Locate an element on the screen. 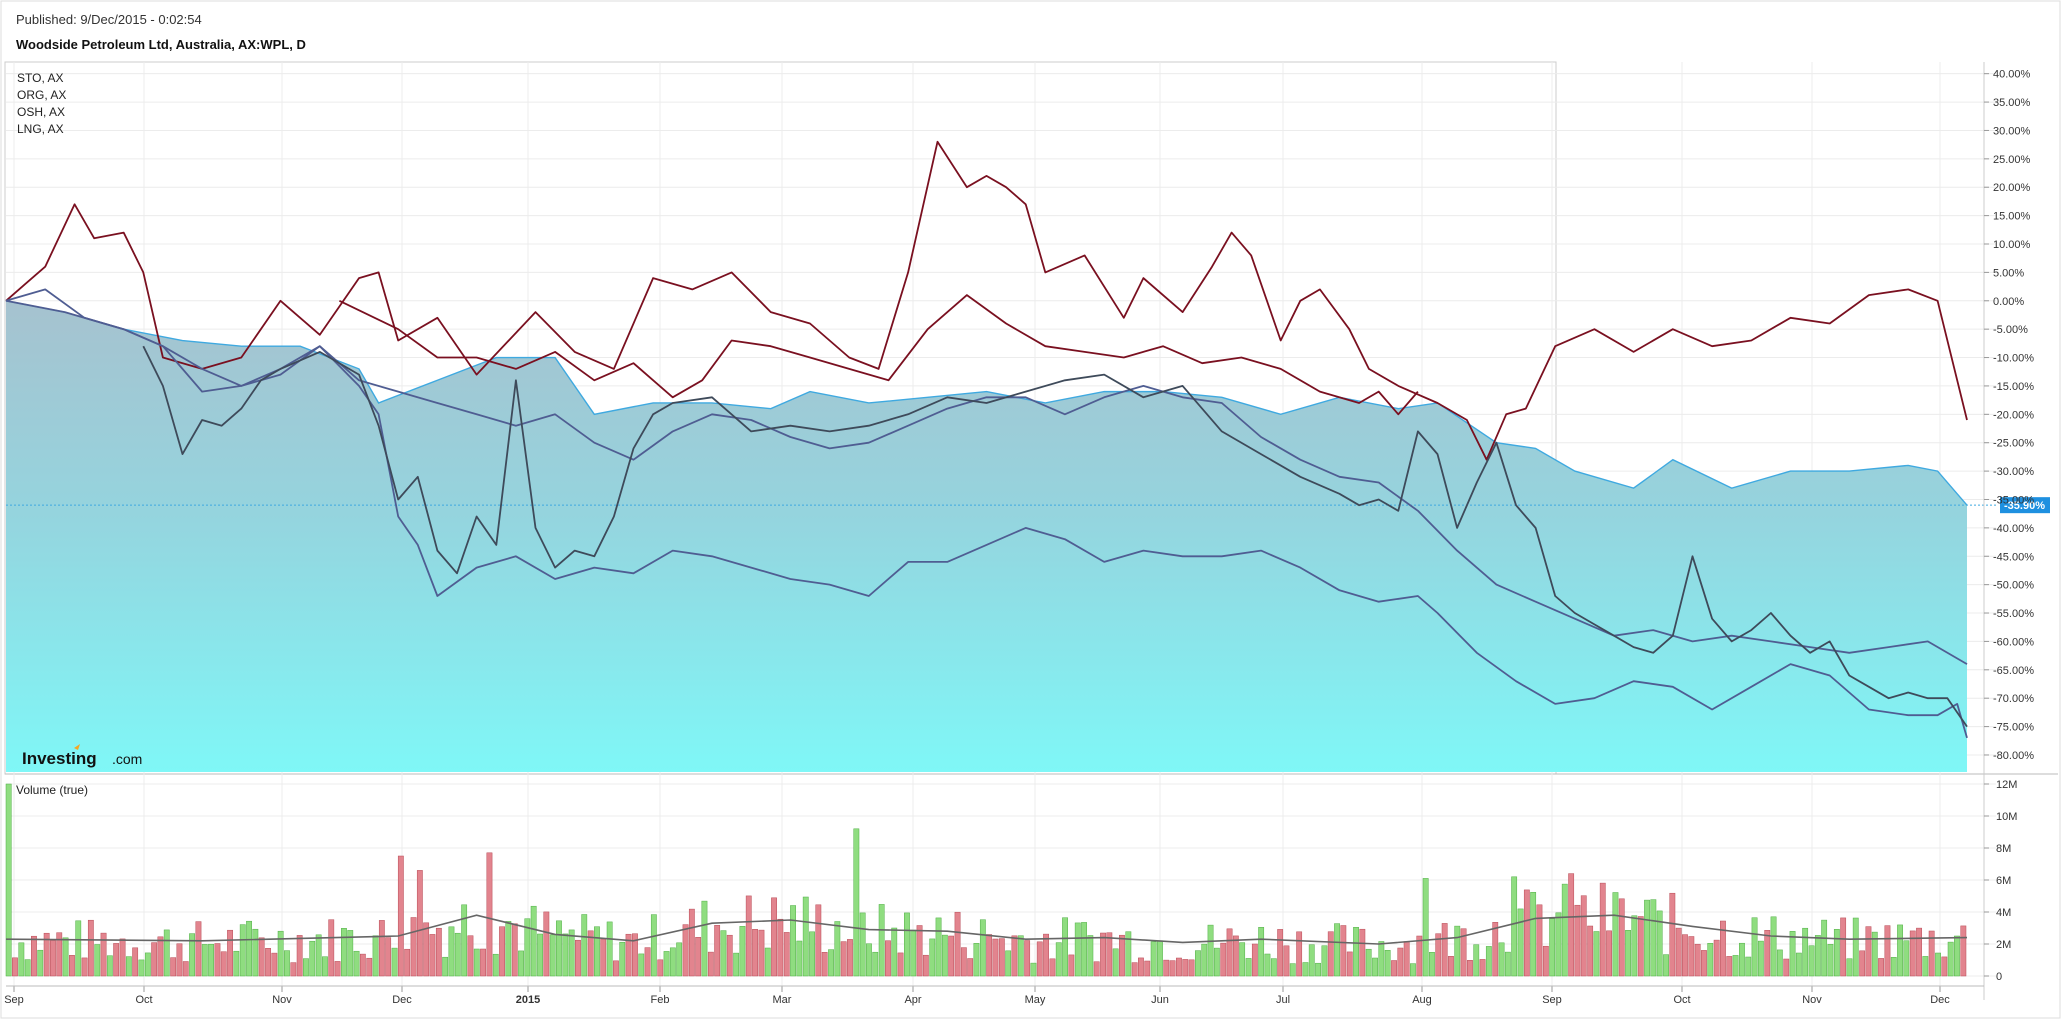 This screenshot has height=1020, width=2062. y-tick-label: -65.00% is located at coordinates (2013, 671).